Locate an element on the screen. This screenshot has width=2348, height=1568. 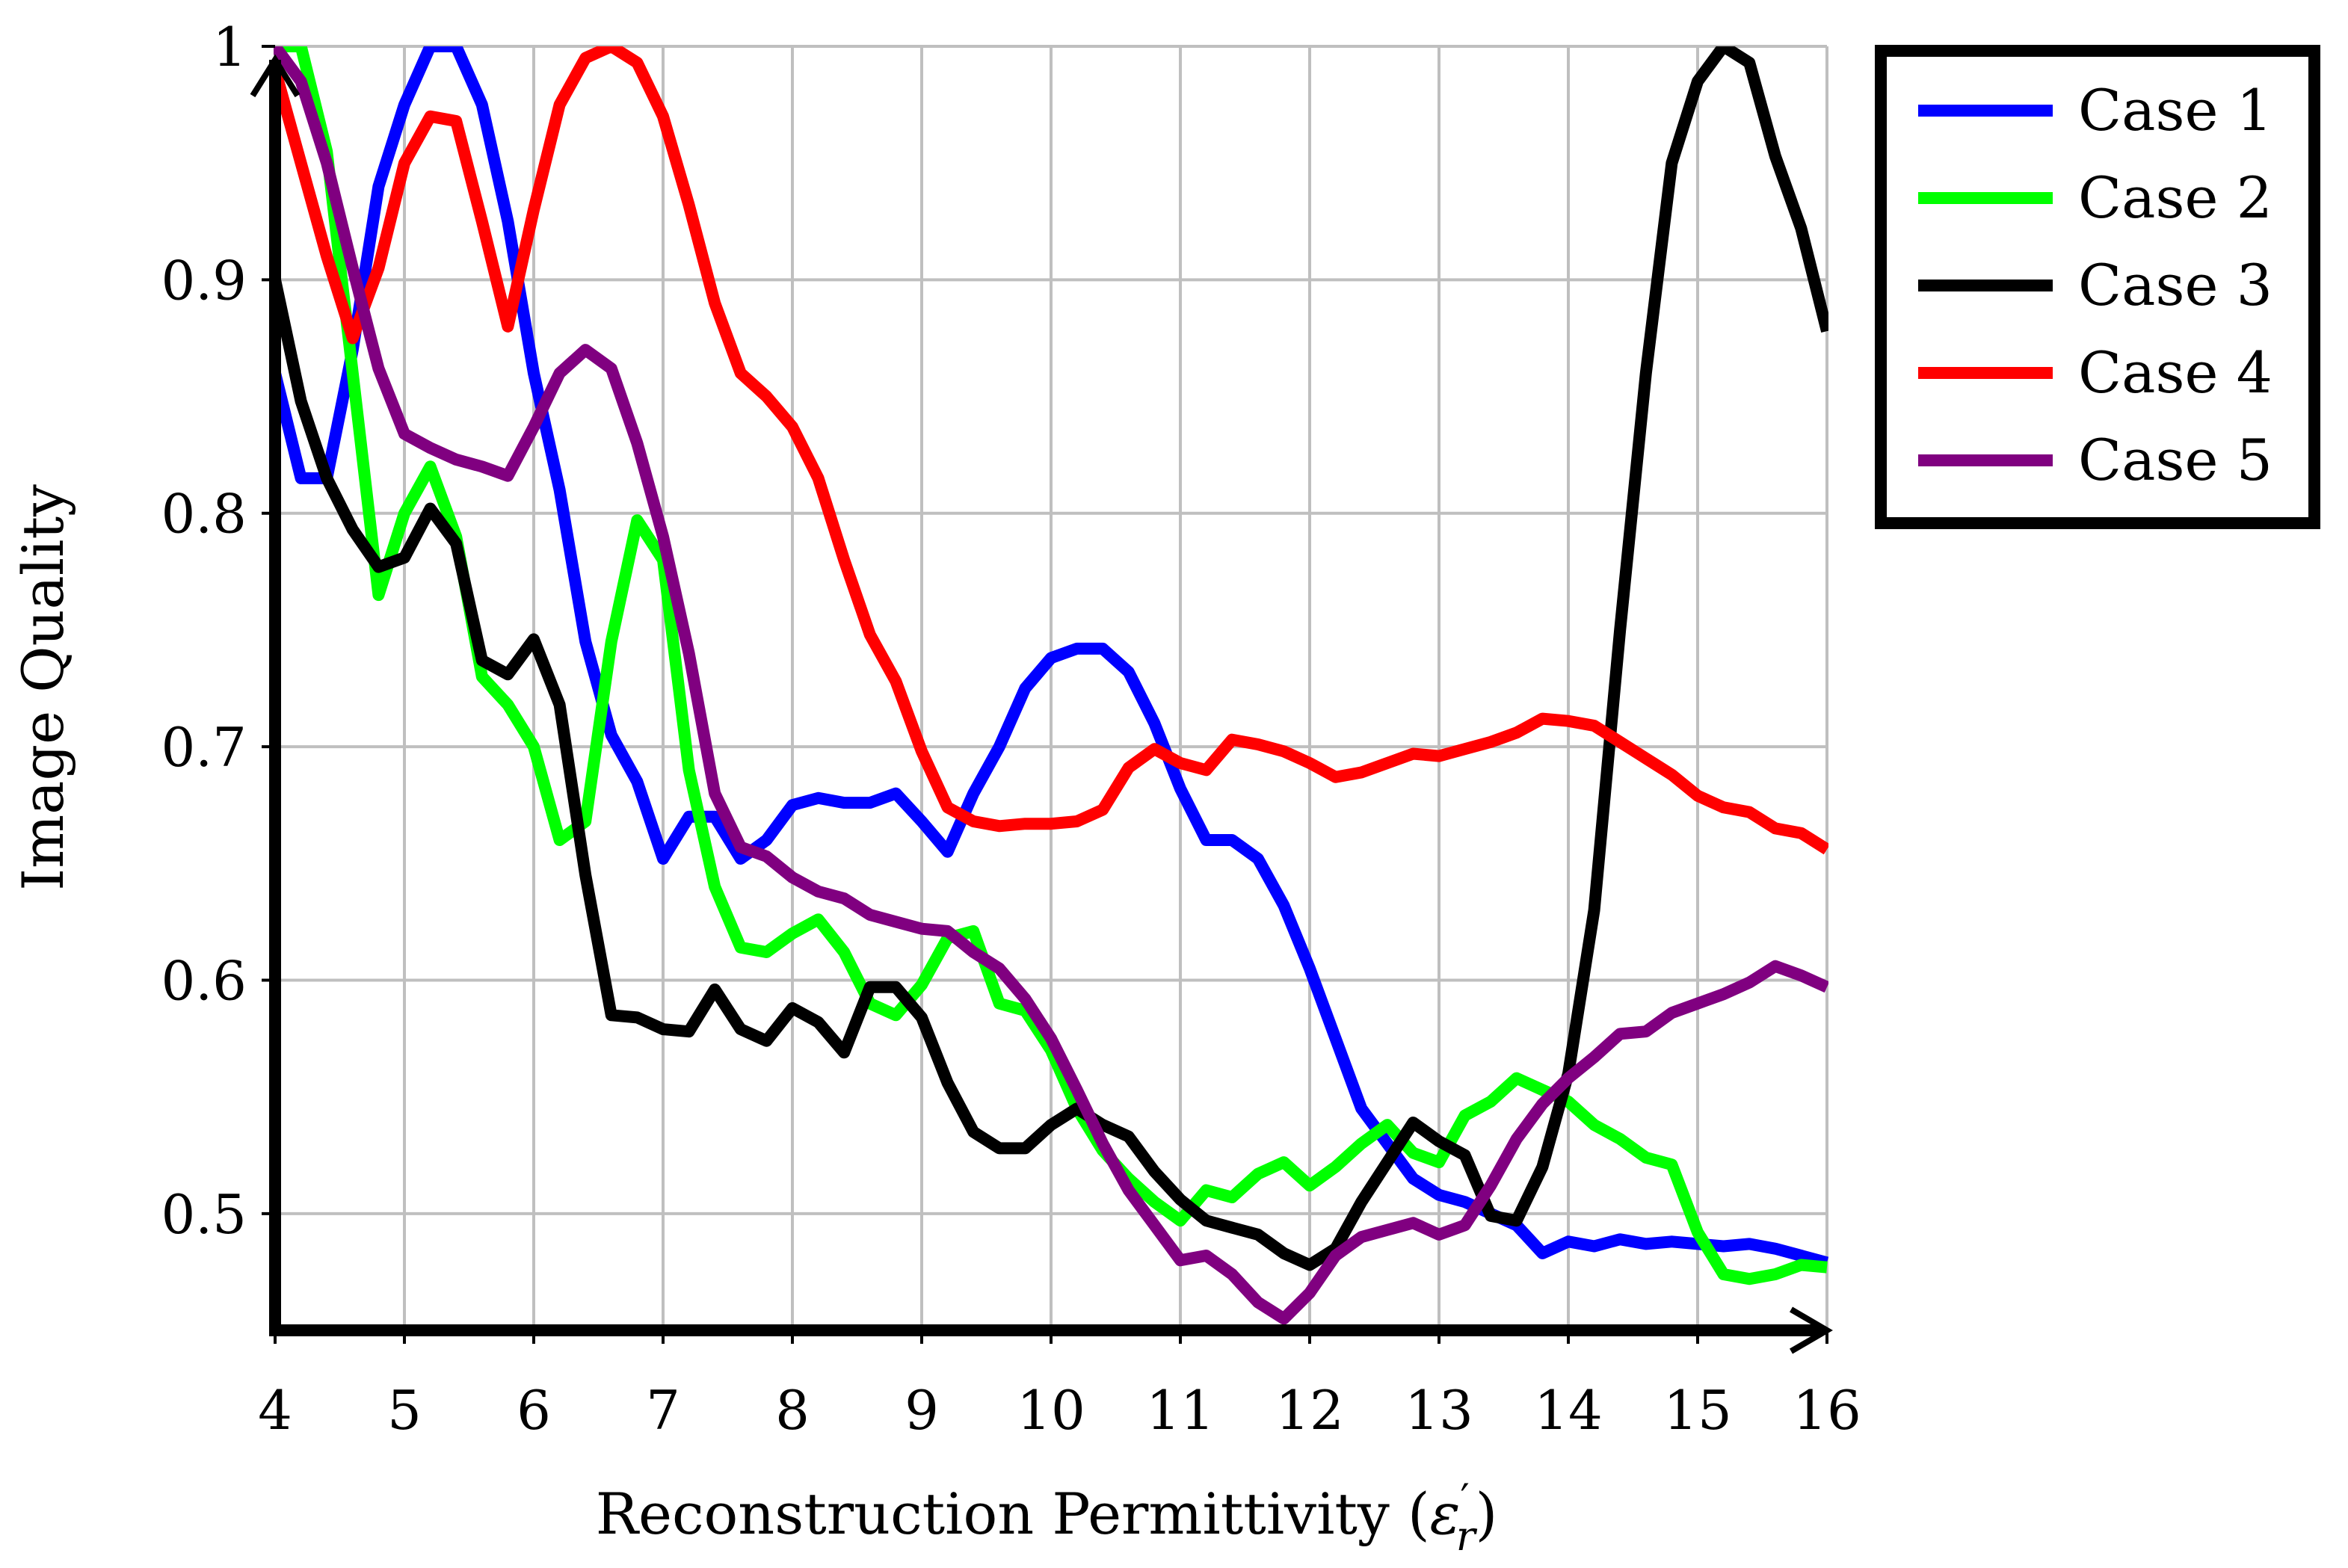
legend-label-case-1: Case 1 is located at coordinates (2175, 110).